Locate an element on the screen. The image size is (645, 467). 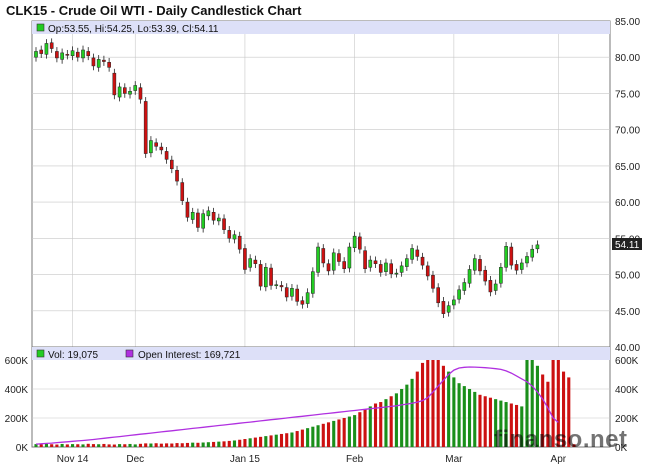
price-tick-label: 85.00 is located at coordinates (627, 22).